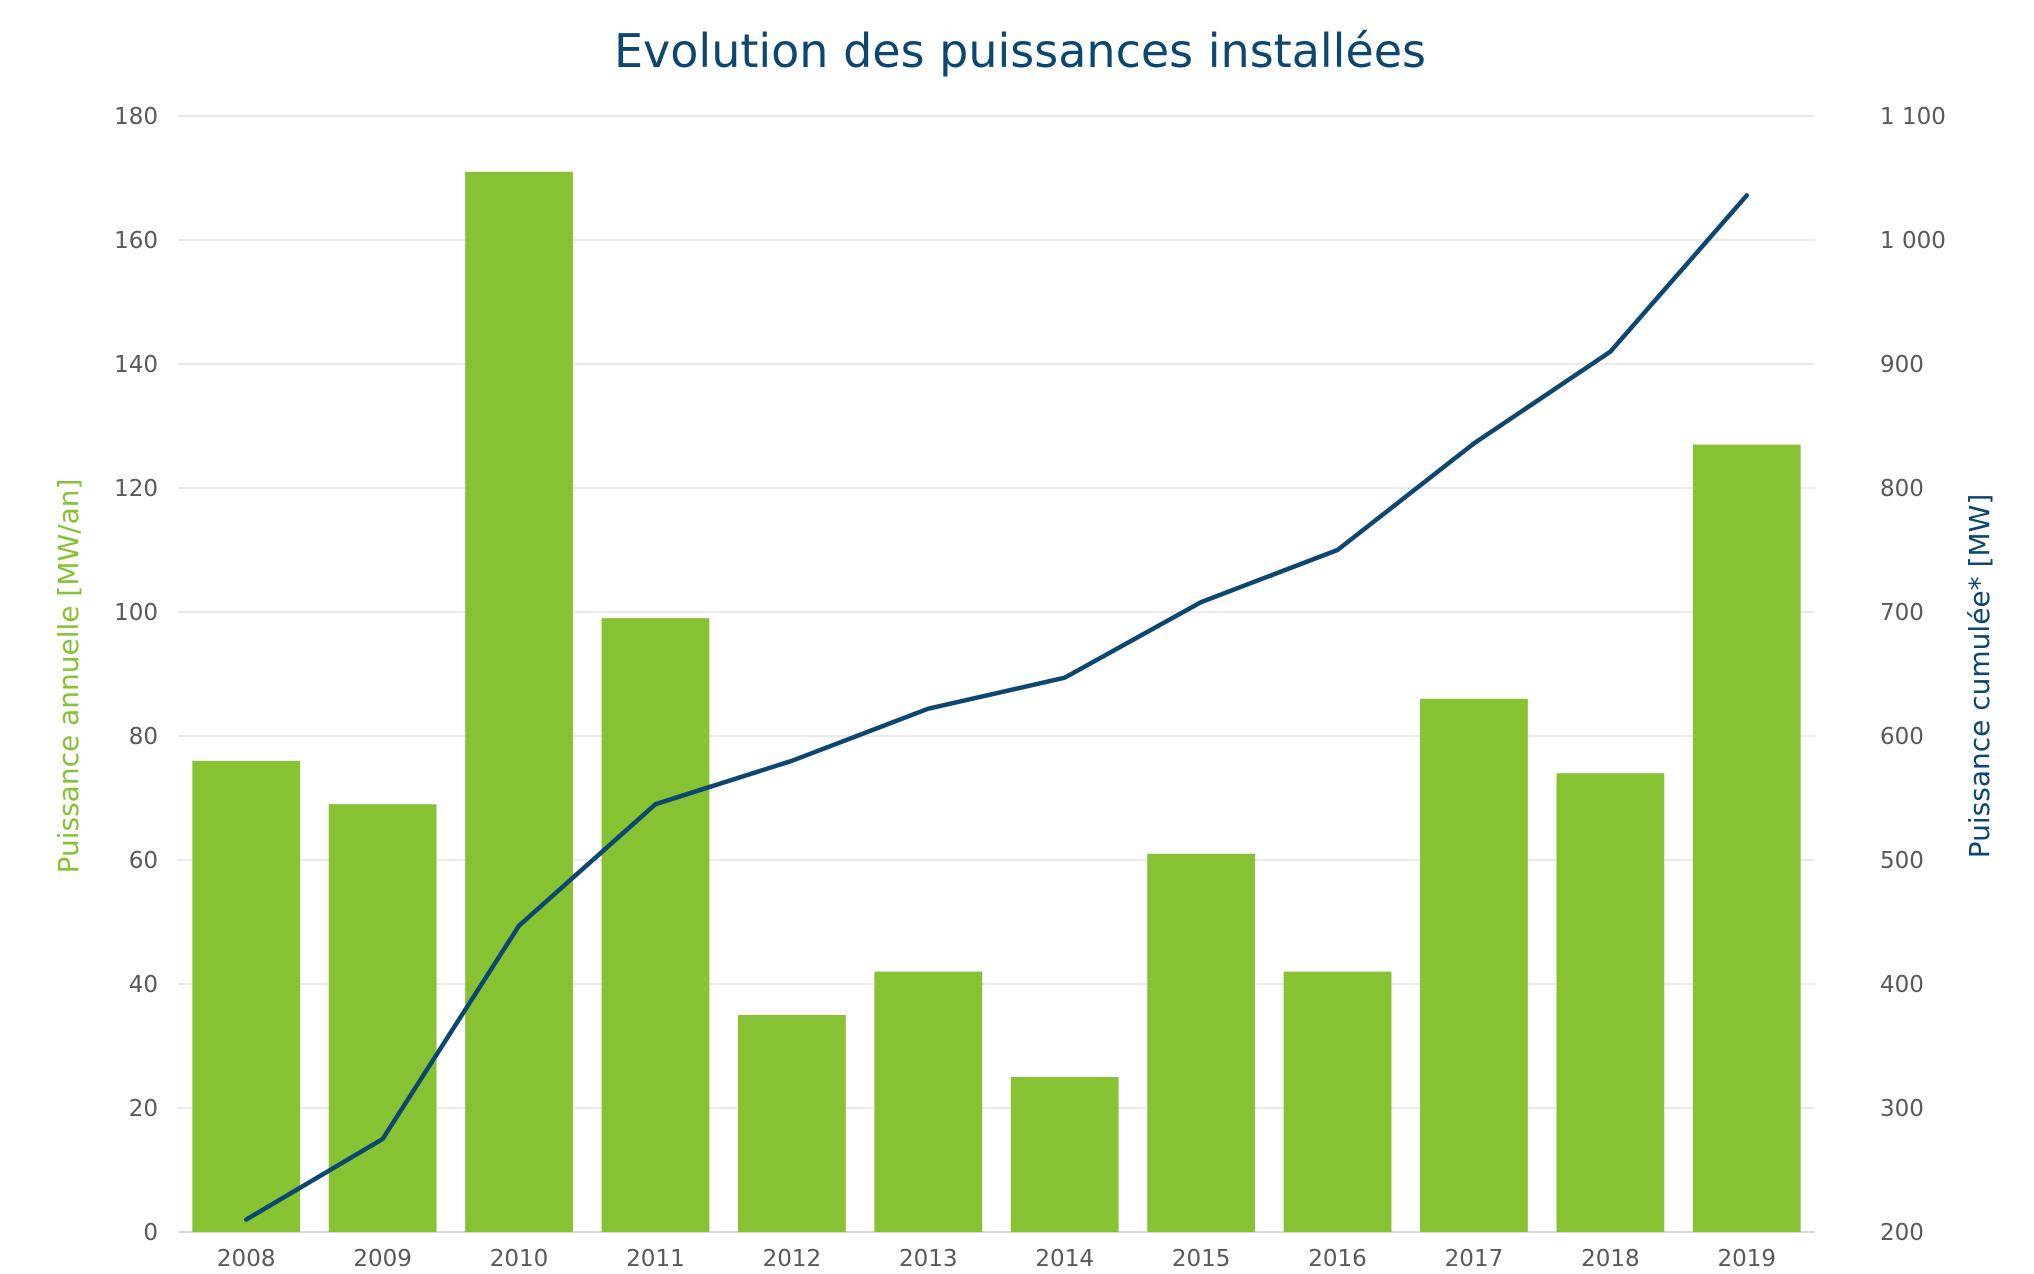  Describe the element at coordinates (1902, 1233) in the screenshot. I see `right-tick-label: 200` at that location.